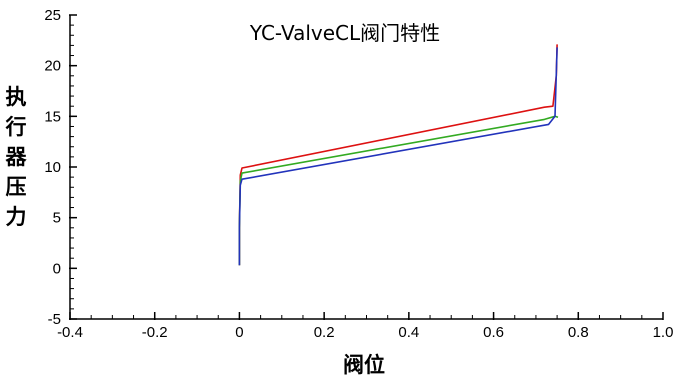 This screenshot has height=378, width=677. I want to click on x-axis-label: 阀位, so click(364, 365).